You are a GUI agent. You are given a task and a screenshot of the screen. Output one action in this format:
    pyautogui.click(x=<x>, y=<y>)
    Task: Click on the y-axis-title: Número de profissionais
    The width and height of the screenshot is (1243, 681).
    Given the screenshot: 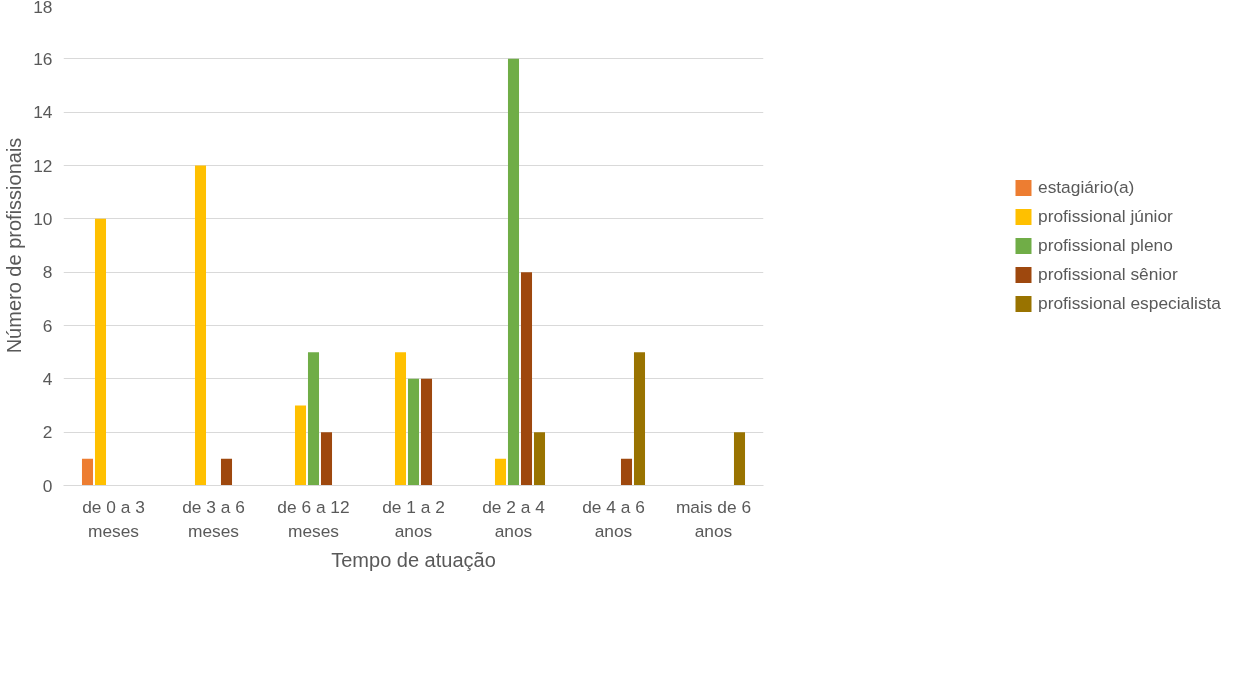 What is the action you would take?
    pyautogui.click(x=14, y=245)
    